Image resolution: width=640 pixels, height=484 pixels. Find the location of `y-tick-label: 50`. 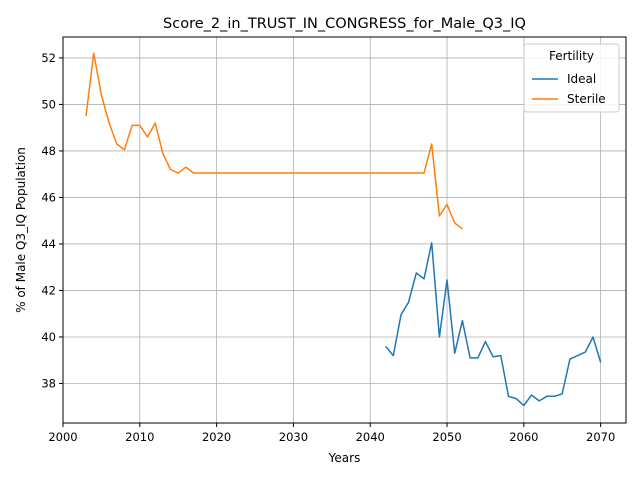

y-tick-label: 50 is located at coordinates (48, 104).